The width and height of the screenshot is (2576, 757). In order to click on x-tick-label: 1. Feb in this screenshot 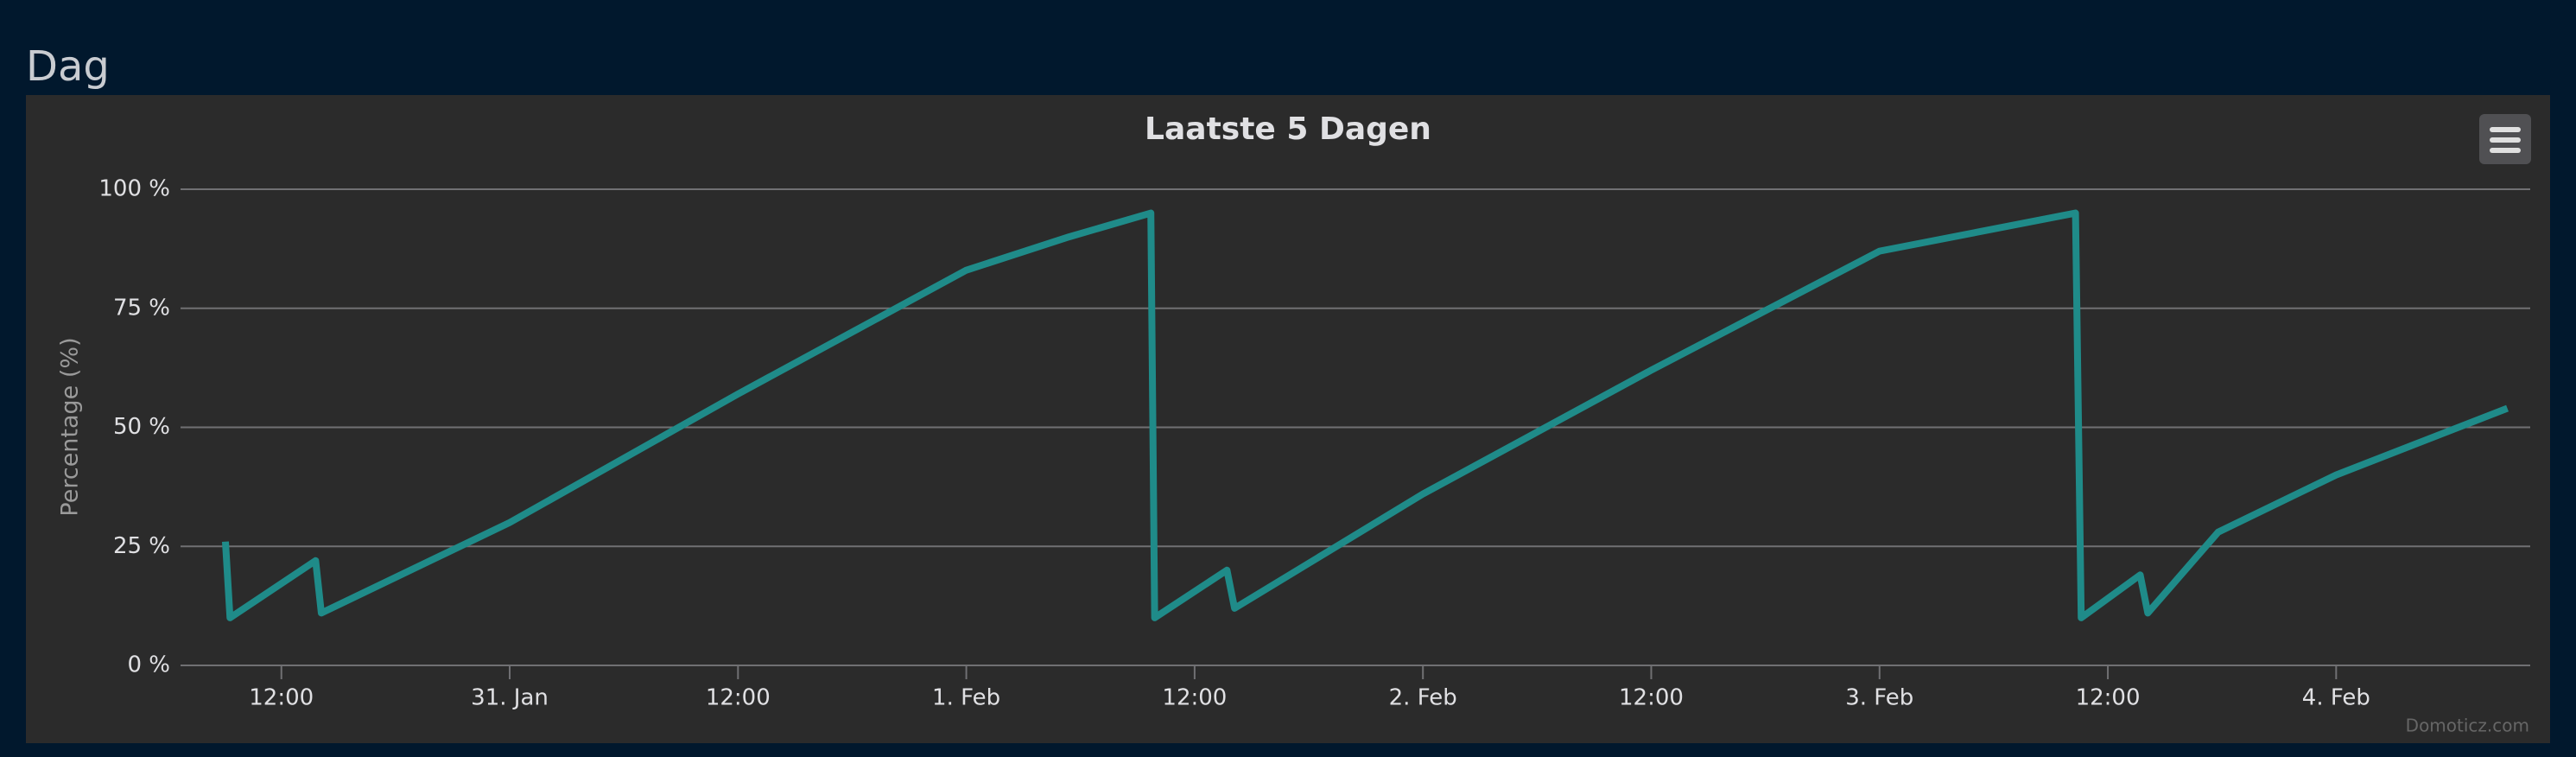, I will do `click(966, 698)`.